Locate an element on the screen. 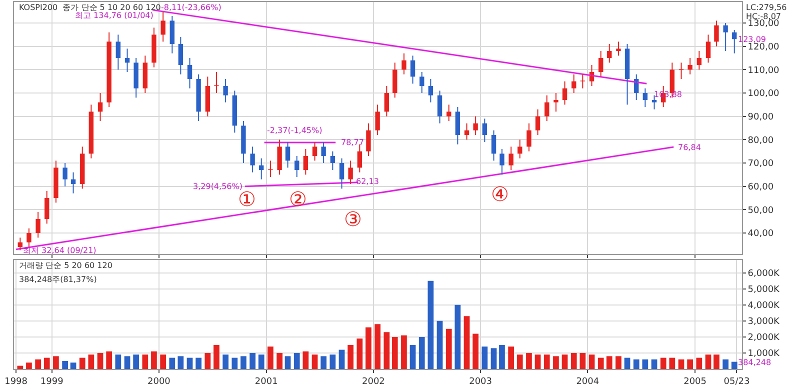 The width and height of the screenshot is (800, 387). y-tick-label: 80,00 is located at coordinates (761, 141).